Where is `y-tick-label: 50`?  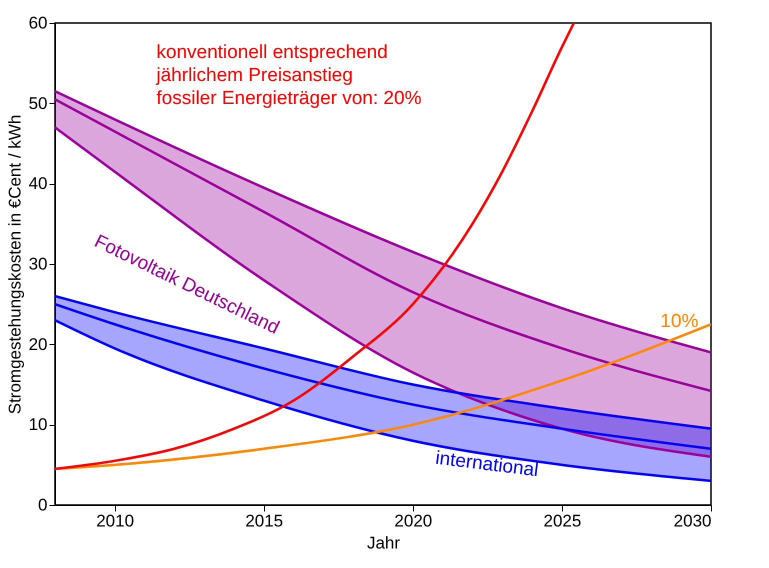 y-tick-label: 50 is located at coordinates (38, 103).